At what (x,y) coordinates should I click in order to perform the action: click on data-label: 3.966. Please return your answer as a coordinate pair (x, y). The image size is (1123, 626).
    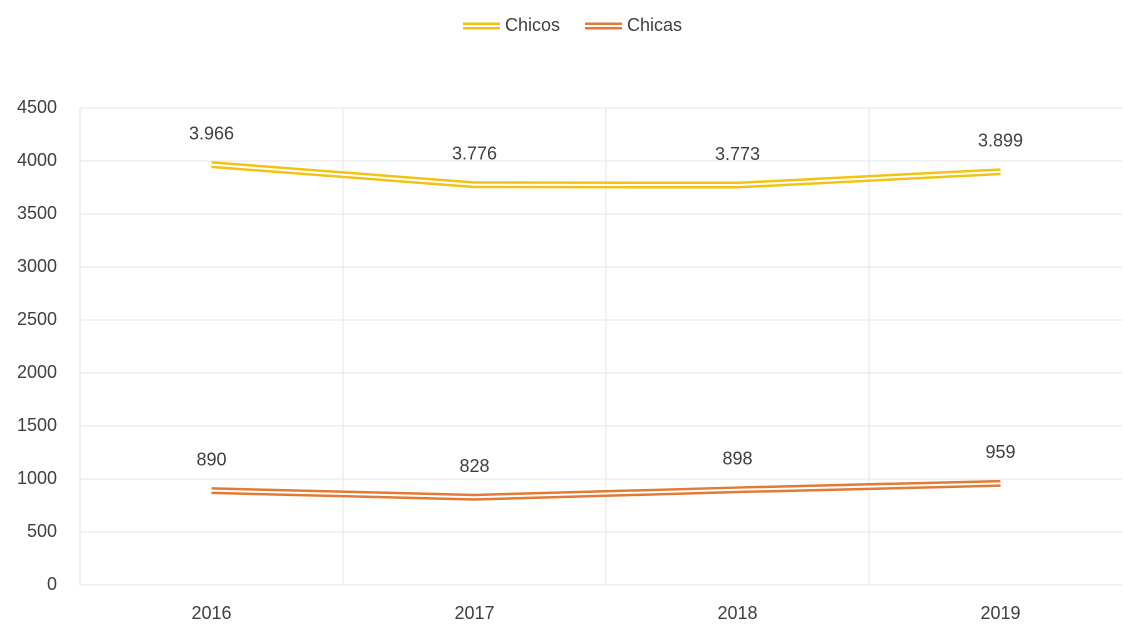
    Looking at the image, I should click on (211, 133).